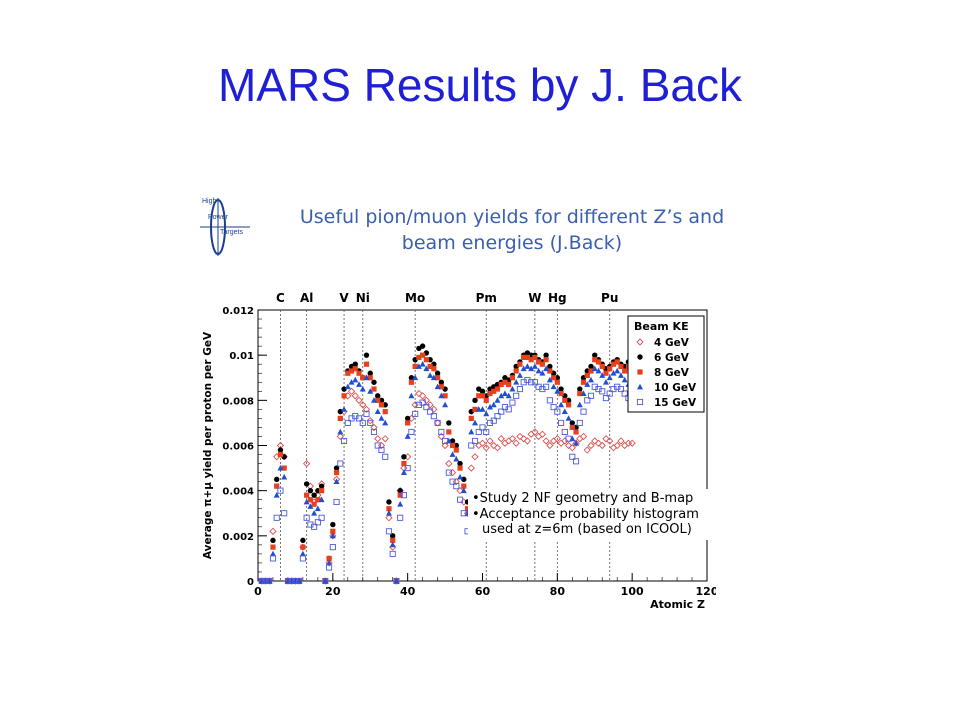  Describe the element at coordinates (241, 356) in the screenshot. I see `y-tick-label-5: 0.01` at that location.